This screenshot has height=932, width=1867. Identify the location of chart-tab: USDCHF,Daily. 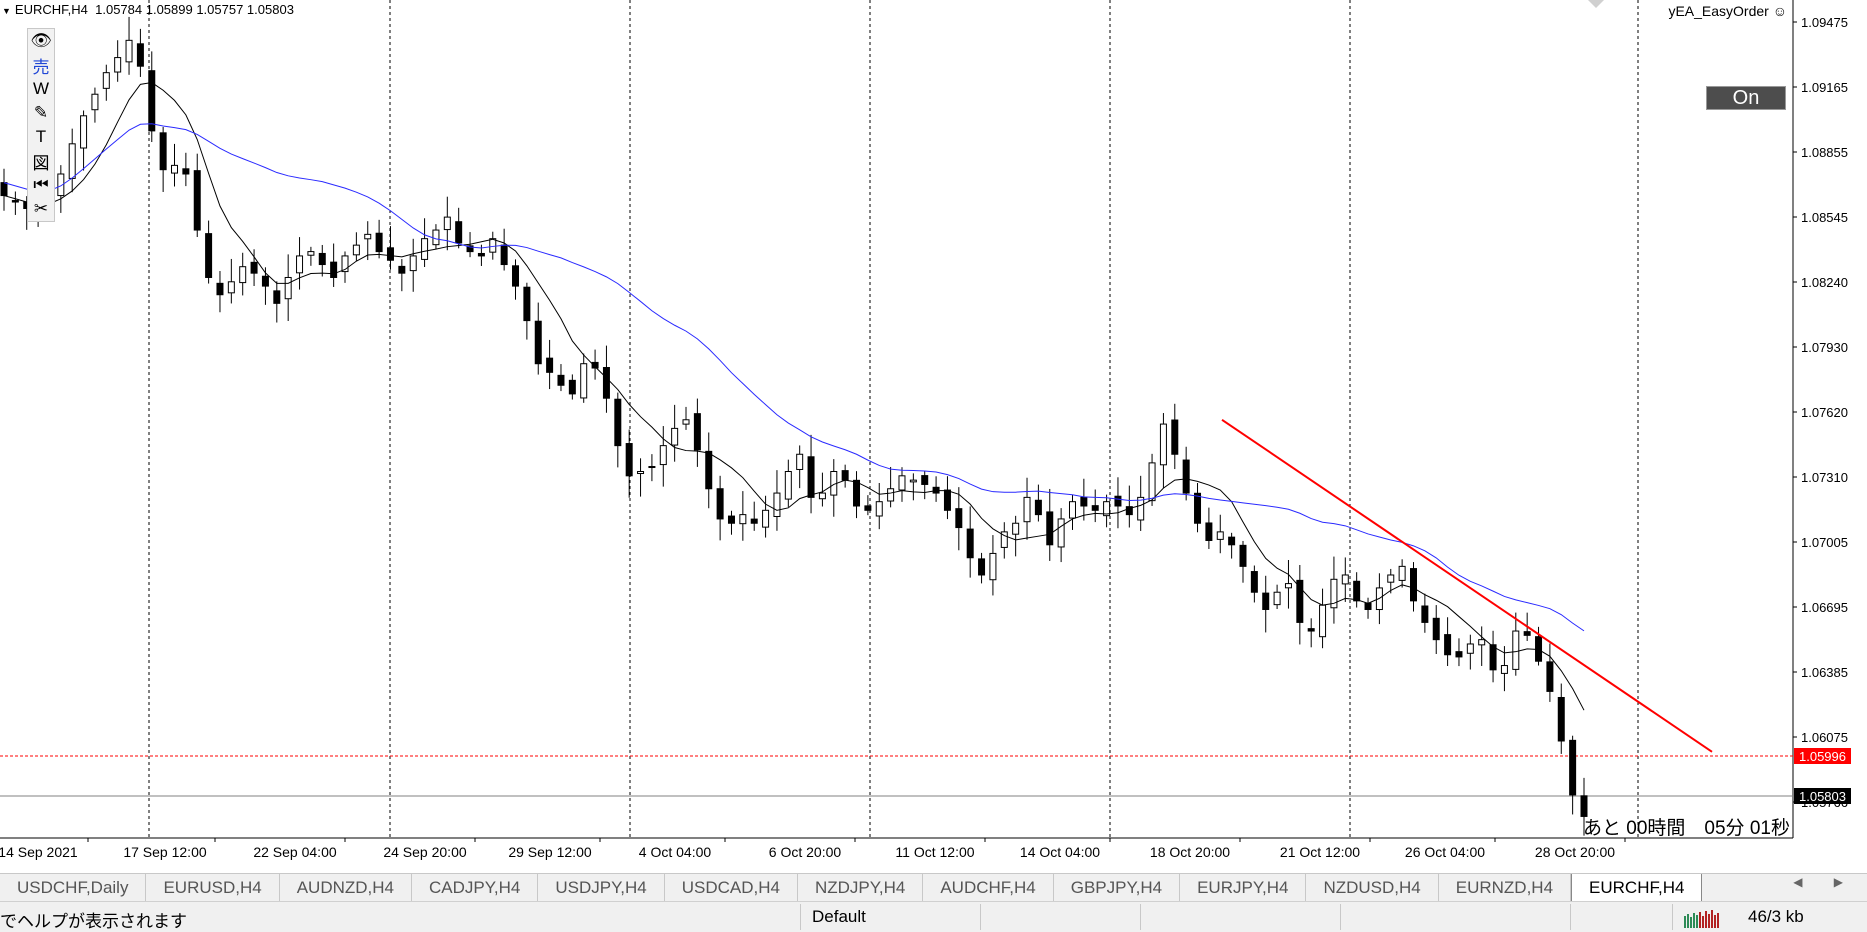
(73, 888).